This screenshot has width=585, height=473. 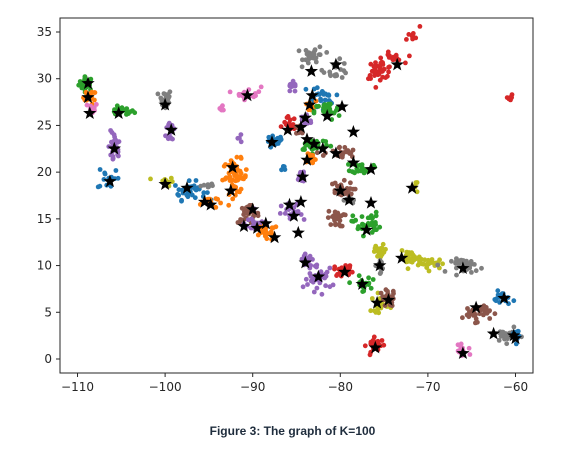 What do you see at coordinates (48, 359) in the screenshot?
I see `y-tick-label: 0` at bounding box center [48, 359].